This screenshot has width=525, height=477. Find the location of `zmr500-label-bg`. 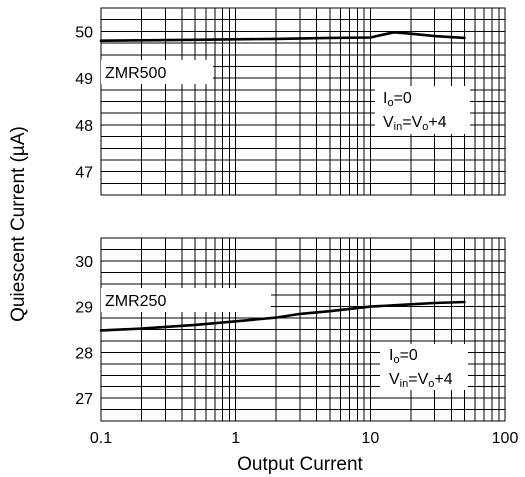

zmr500-label-bg is located at coordinates (157, 72).